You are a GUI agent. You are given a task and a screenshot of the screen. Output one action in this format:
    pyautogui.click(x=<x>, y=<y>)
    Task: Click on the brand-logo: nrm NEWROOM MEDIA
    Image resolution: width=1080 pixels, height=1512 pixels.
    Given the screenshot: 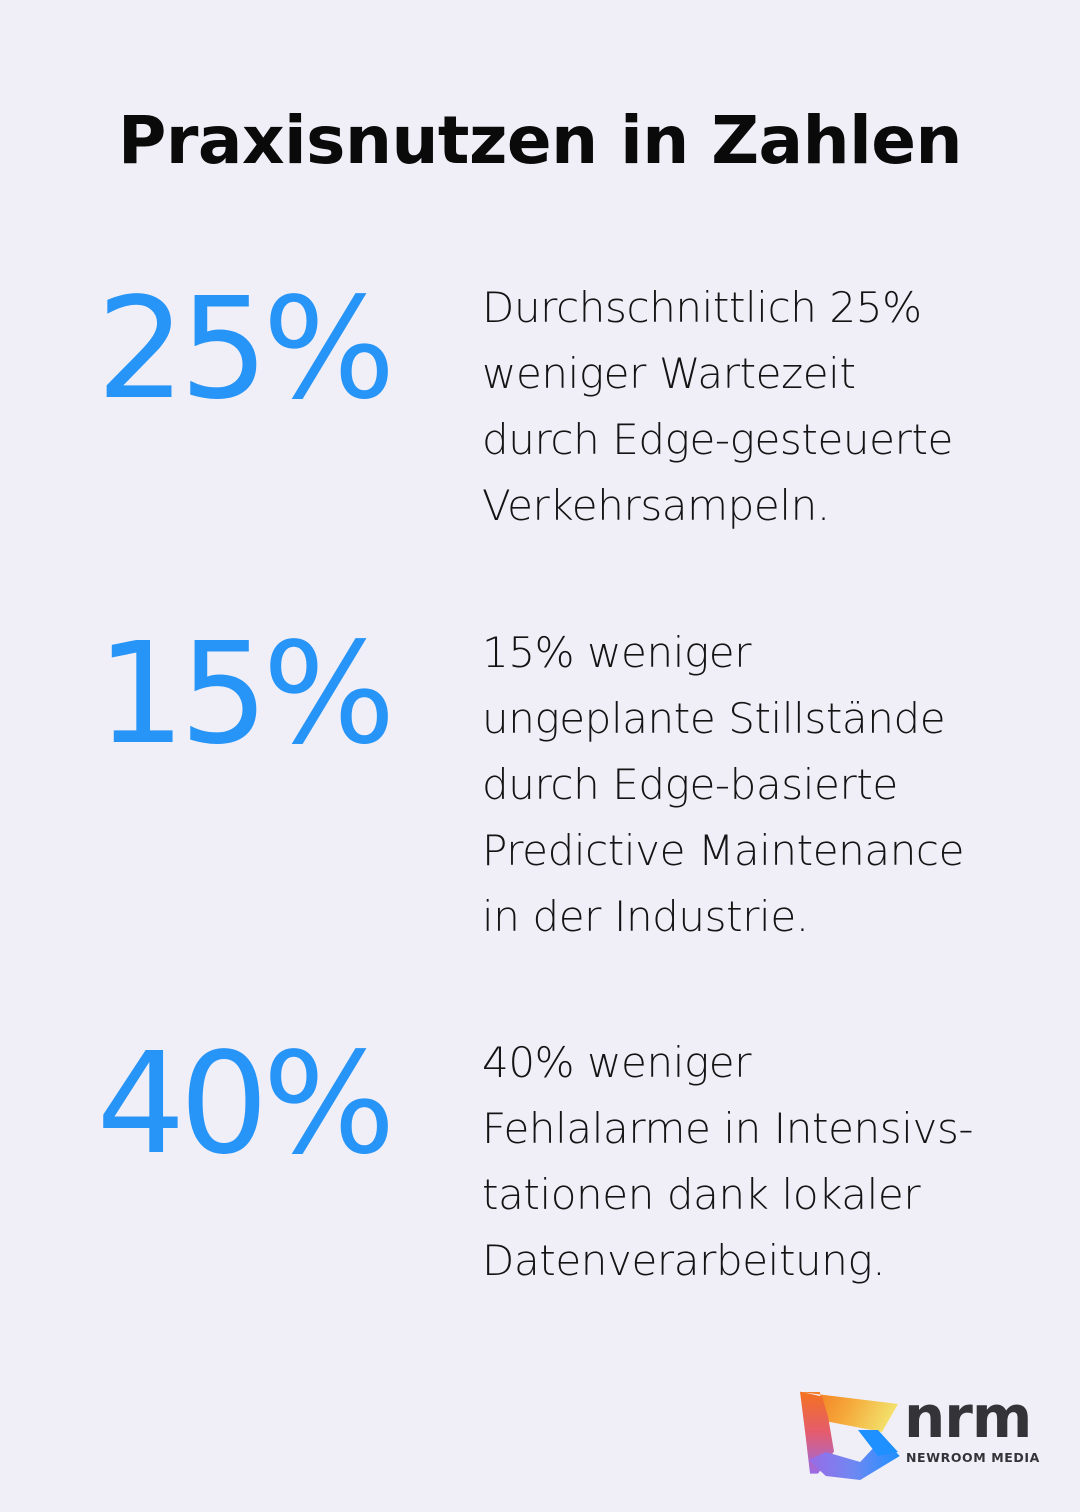 What is the action you would take?
    pyautogui.click(x=925, y=1432)
    